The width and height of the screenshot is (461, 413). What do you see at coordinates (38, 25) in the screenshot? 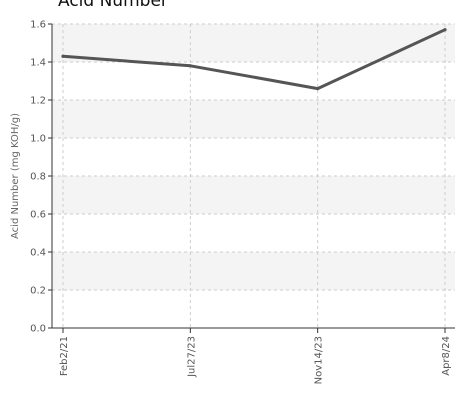
I see `y-tick-label: 1.6` at bounding box center [38, 25].